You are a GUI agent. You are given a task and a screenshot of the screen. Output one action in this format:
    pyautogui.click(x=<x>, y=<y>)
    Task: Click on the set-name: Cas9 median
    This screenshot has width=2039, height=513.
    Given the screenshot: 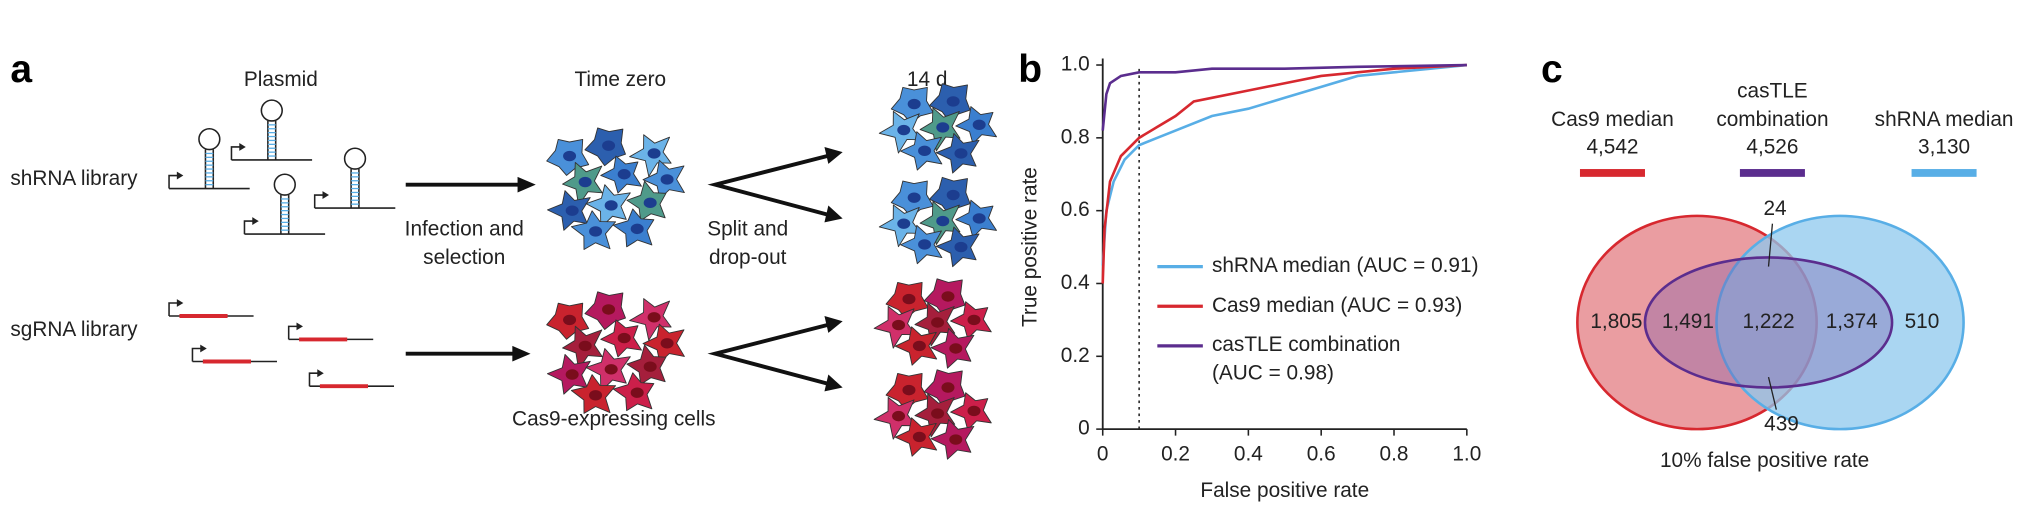 What is the action you would take?
    pyautogui.click(x=1612, y=120)
    